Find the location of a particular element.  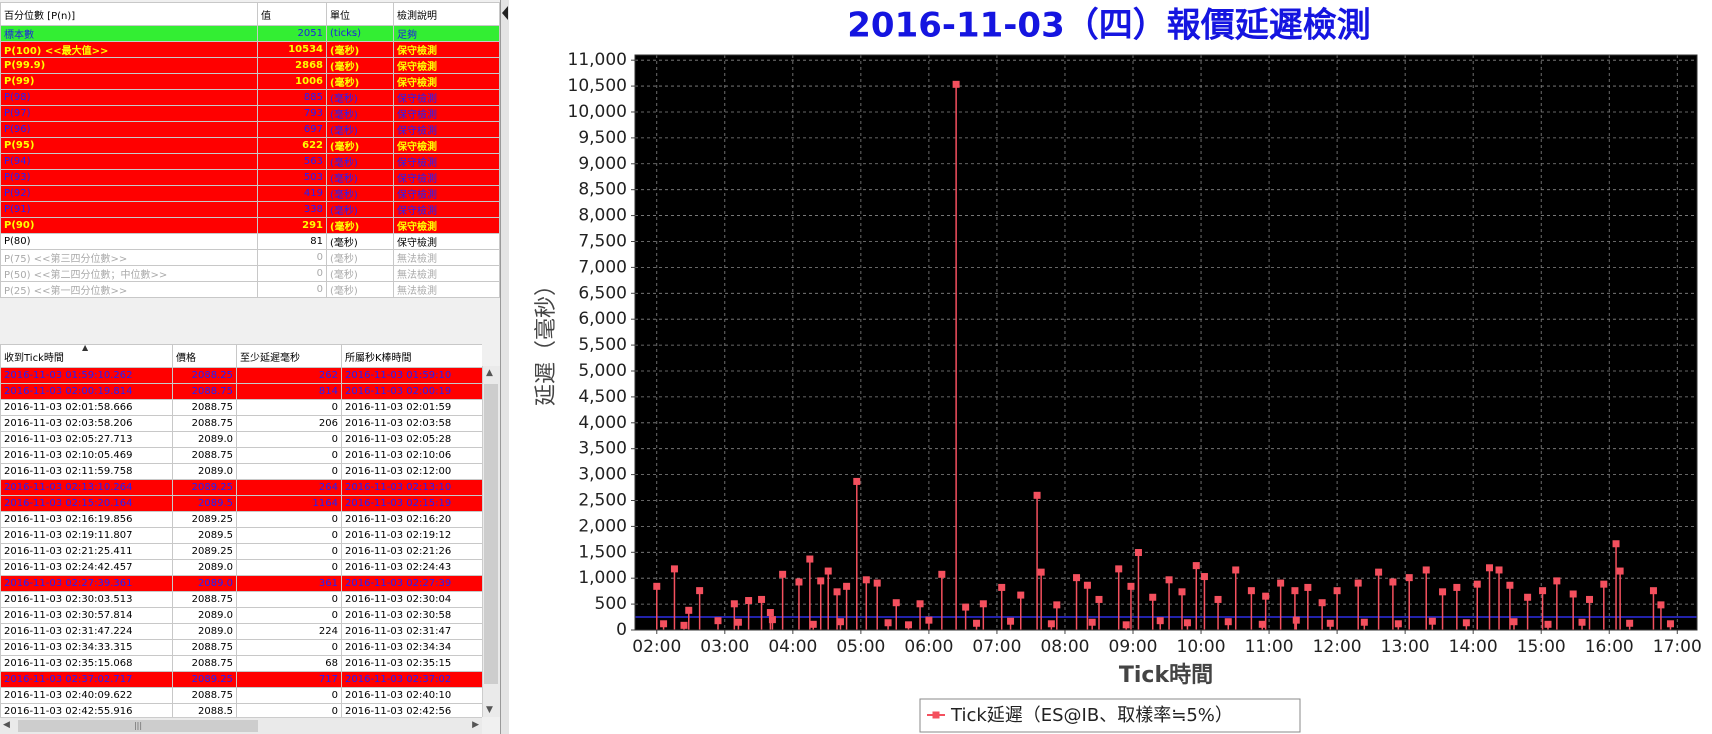

column-header: 收到Tick時間 is located at coordinates (86, 356).